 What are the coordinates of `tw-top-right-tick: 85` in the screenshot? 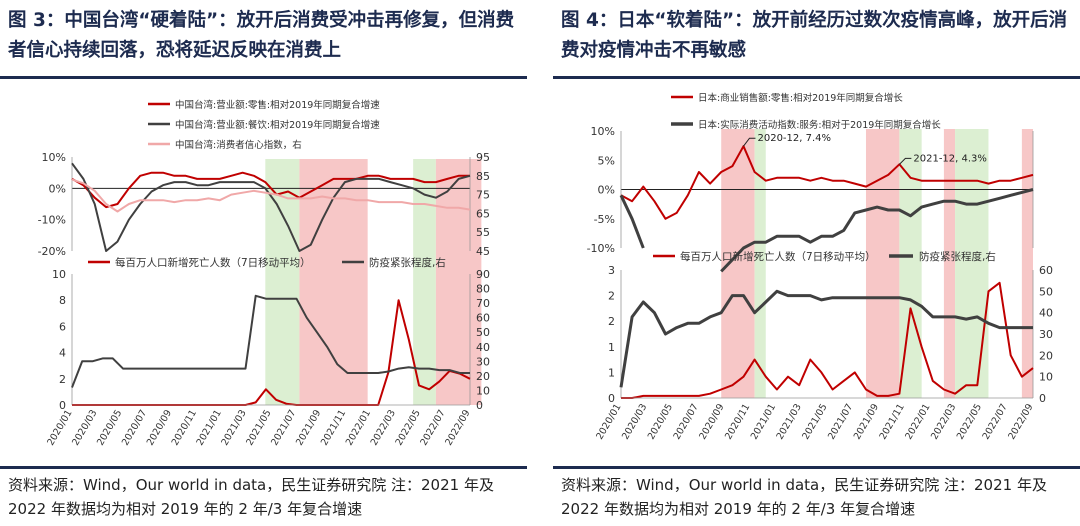 It's located at (483, 176).